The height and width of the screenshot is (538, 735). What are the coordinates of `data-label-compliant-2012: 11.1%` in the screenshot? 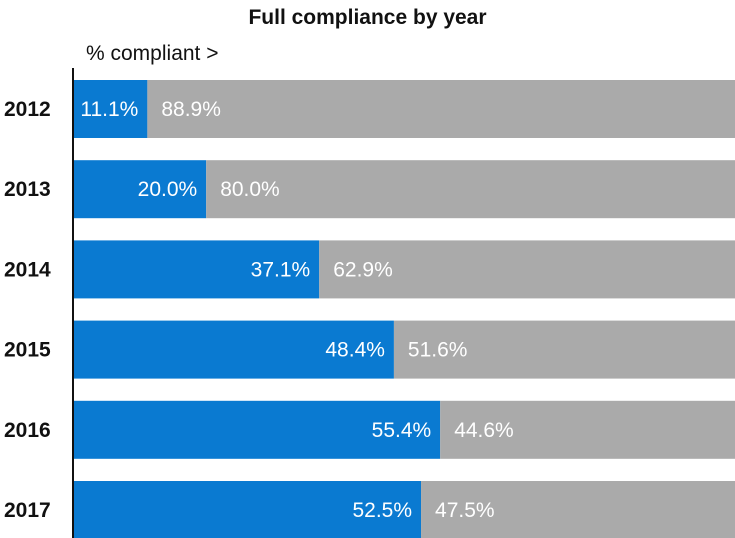 It's located at (109, 109).